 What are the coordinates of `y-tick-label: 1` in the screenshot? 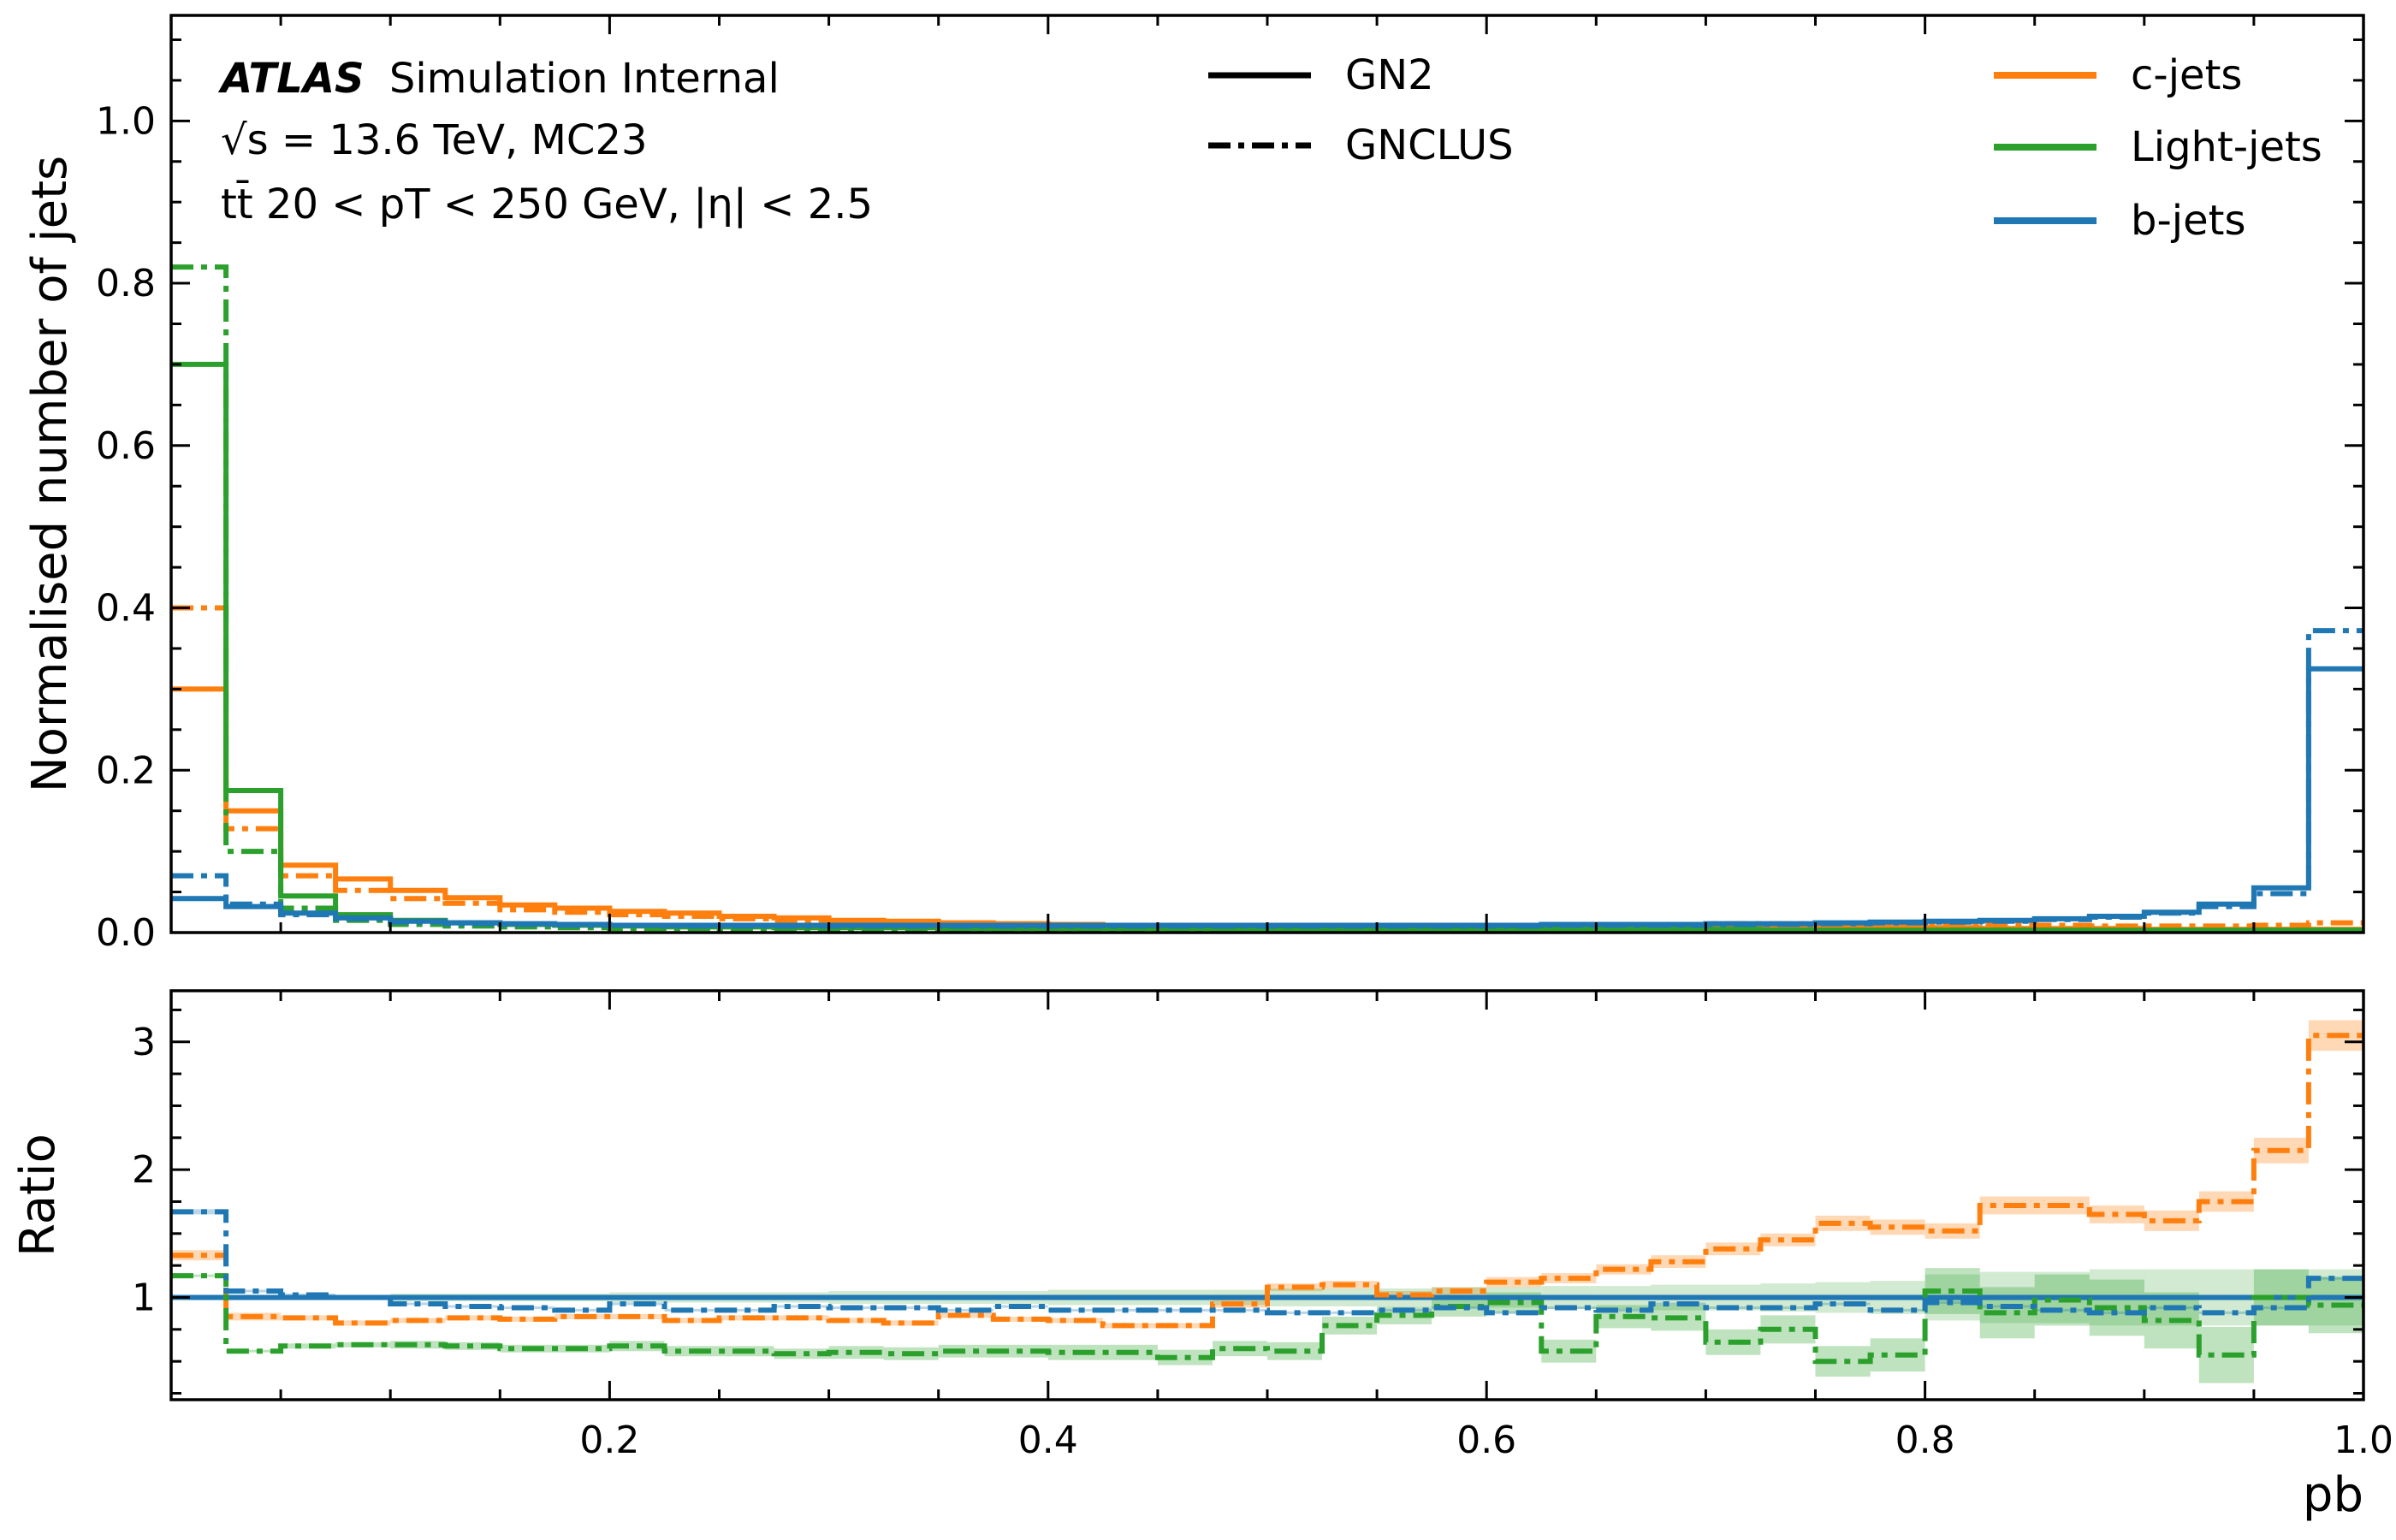 It's located at (144, 1298).